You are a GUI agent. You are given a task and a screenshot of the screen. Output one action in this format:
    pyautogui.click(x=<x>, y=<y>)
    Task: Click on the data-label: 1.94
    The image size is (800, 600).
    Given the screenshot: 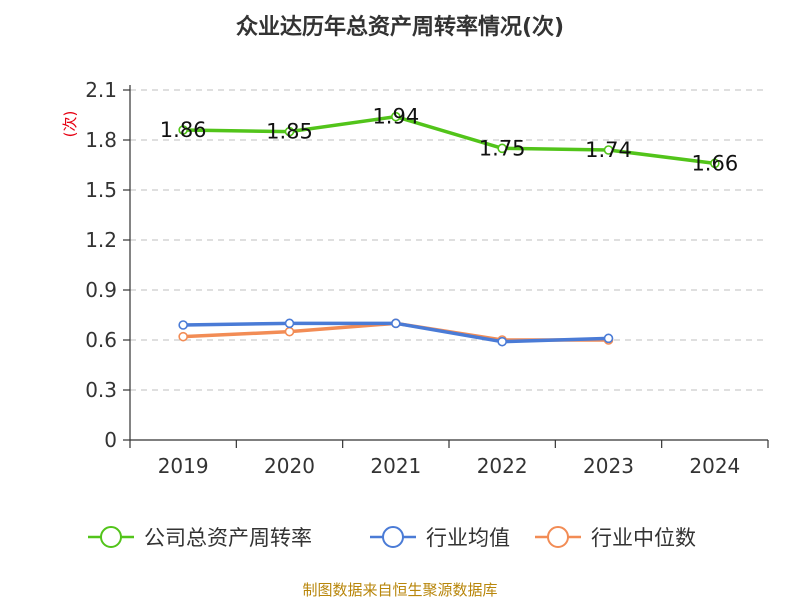 What is the action you would take?
    pyautogui.click(x=395, y=117)
    